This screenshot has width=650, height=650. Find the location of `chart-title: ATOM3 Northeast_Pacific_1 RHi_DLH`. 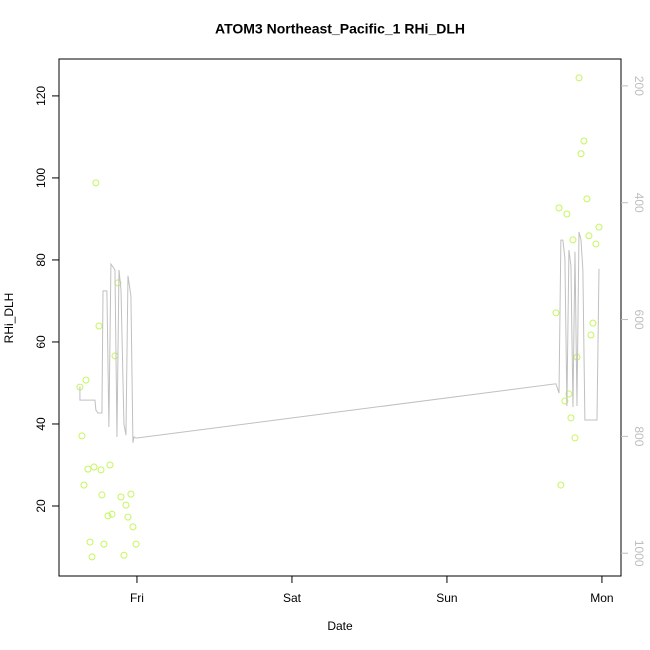

chart-title: ATOM3 Northeast_Pacific_1 RHi_DLH is located at coordinates (340, 29).